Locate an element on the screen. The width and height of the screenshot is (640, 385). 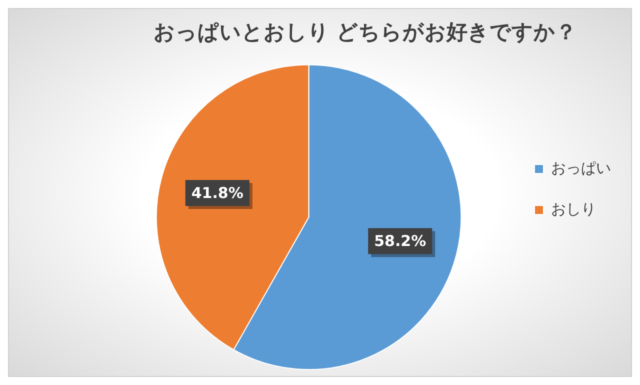
chart-title: おっぱいとおしり どちらがお好きですか？ is located at coordinates (365, 32).